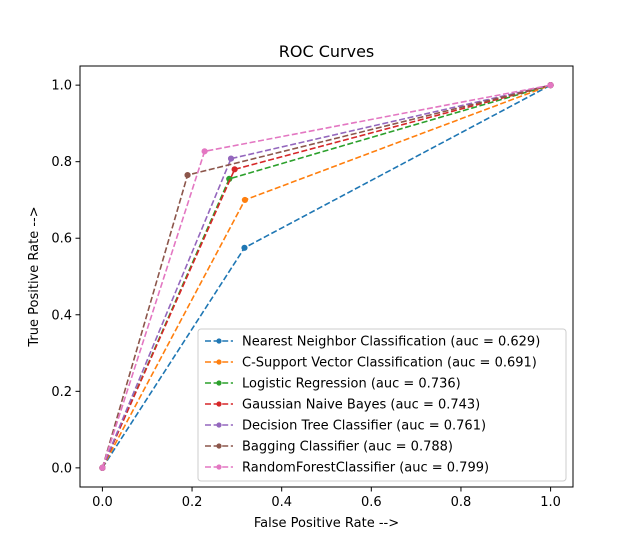 The height and width of the screenshot is (552, 637). I want to click on x-tick-label: 0.4, so click(281, 502).